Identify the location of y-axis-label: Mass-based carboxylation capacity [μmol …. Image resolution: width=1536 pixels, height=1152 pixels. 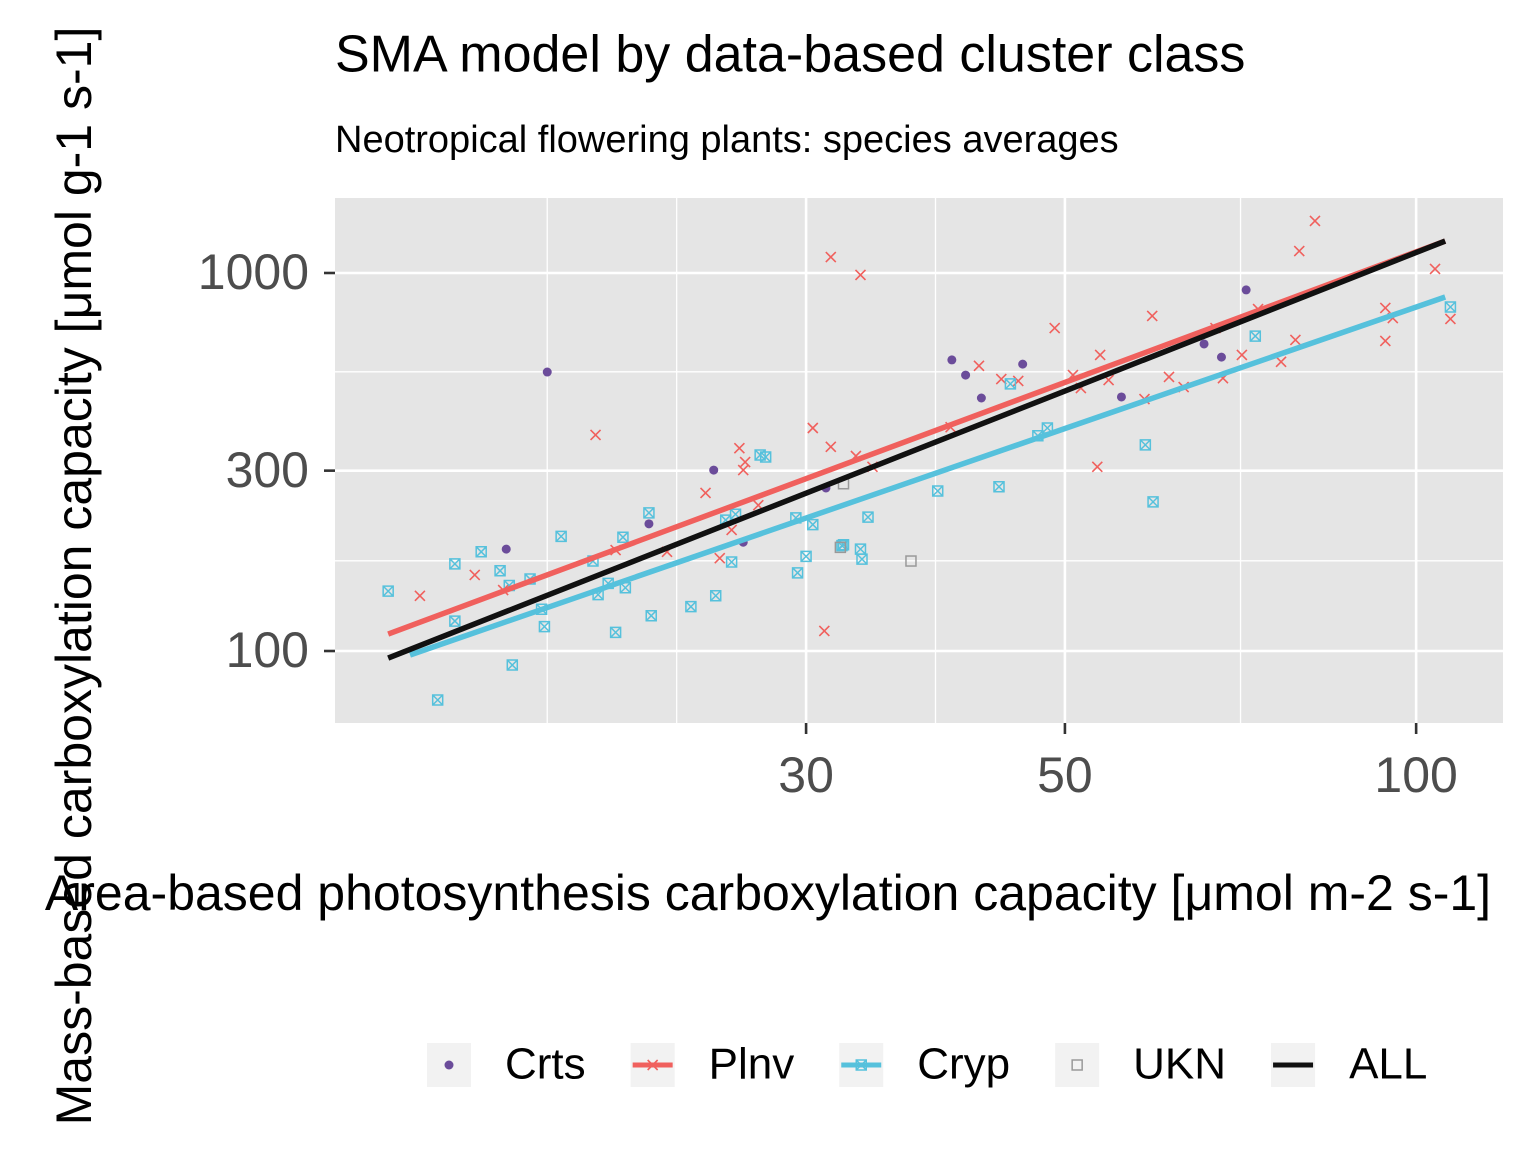
(74, 576).